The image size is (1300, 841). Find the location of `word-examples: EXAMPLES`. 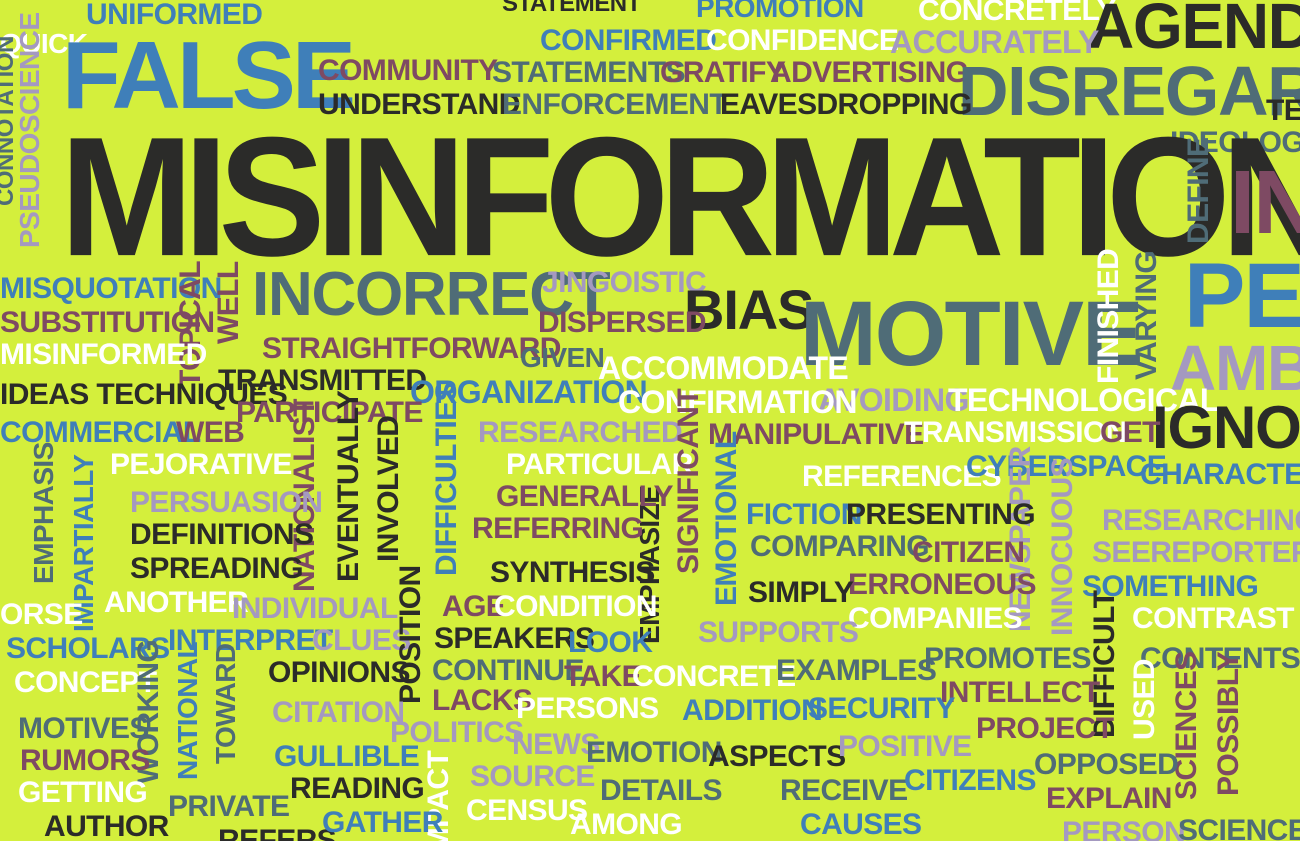

word-examples: EXAMPLES is located at coordinates (856, 670).